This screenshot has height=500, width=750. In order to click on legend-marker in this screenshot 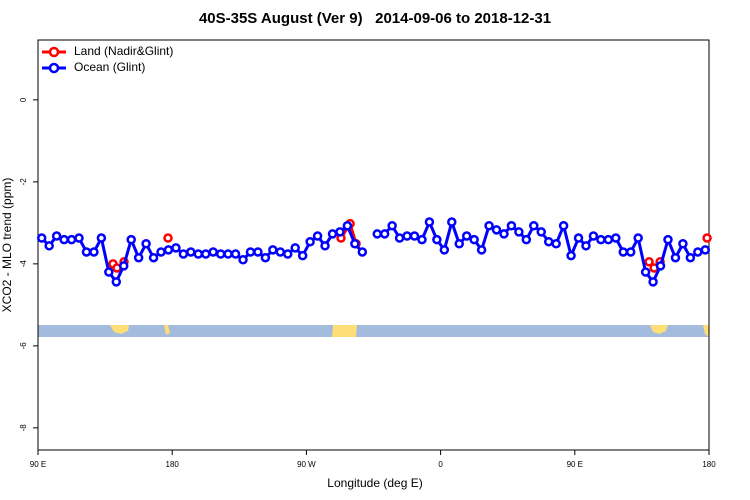, I will do `click(54, 68)`.